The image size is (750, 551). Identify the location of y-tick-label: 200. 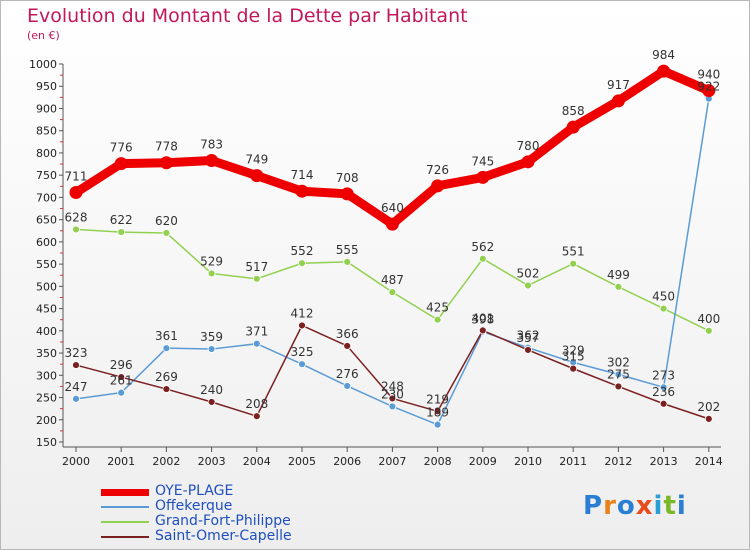
(46, 420).